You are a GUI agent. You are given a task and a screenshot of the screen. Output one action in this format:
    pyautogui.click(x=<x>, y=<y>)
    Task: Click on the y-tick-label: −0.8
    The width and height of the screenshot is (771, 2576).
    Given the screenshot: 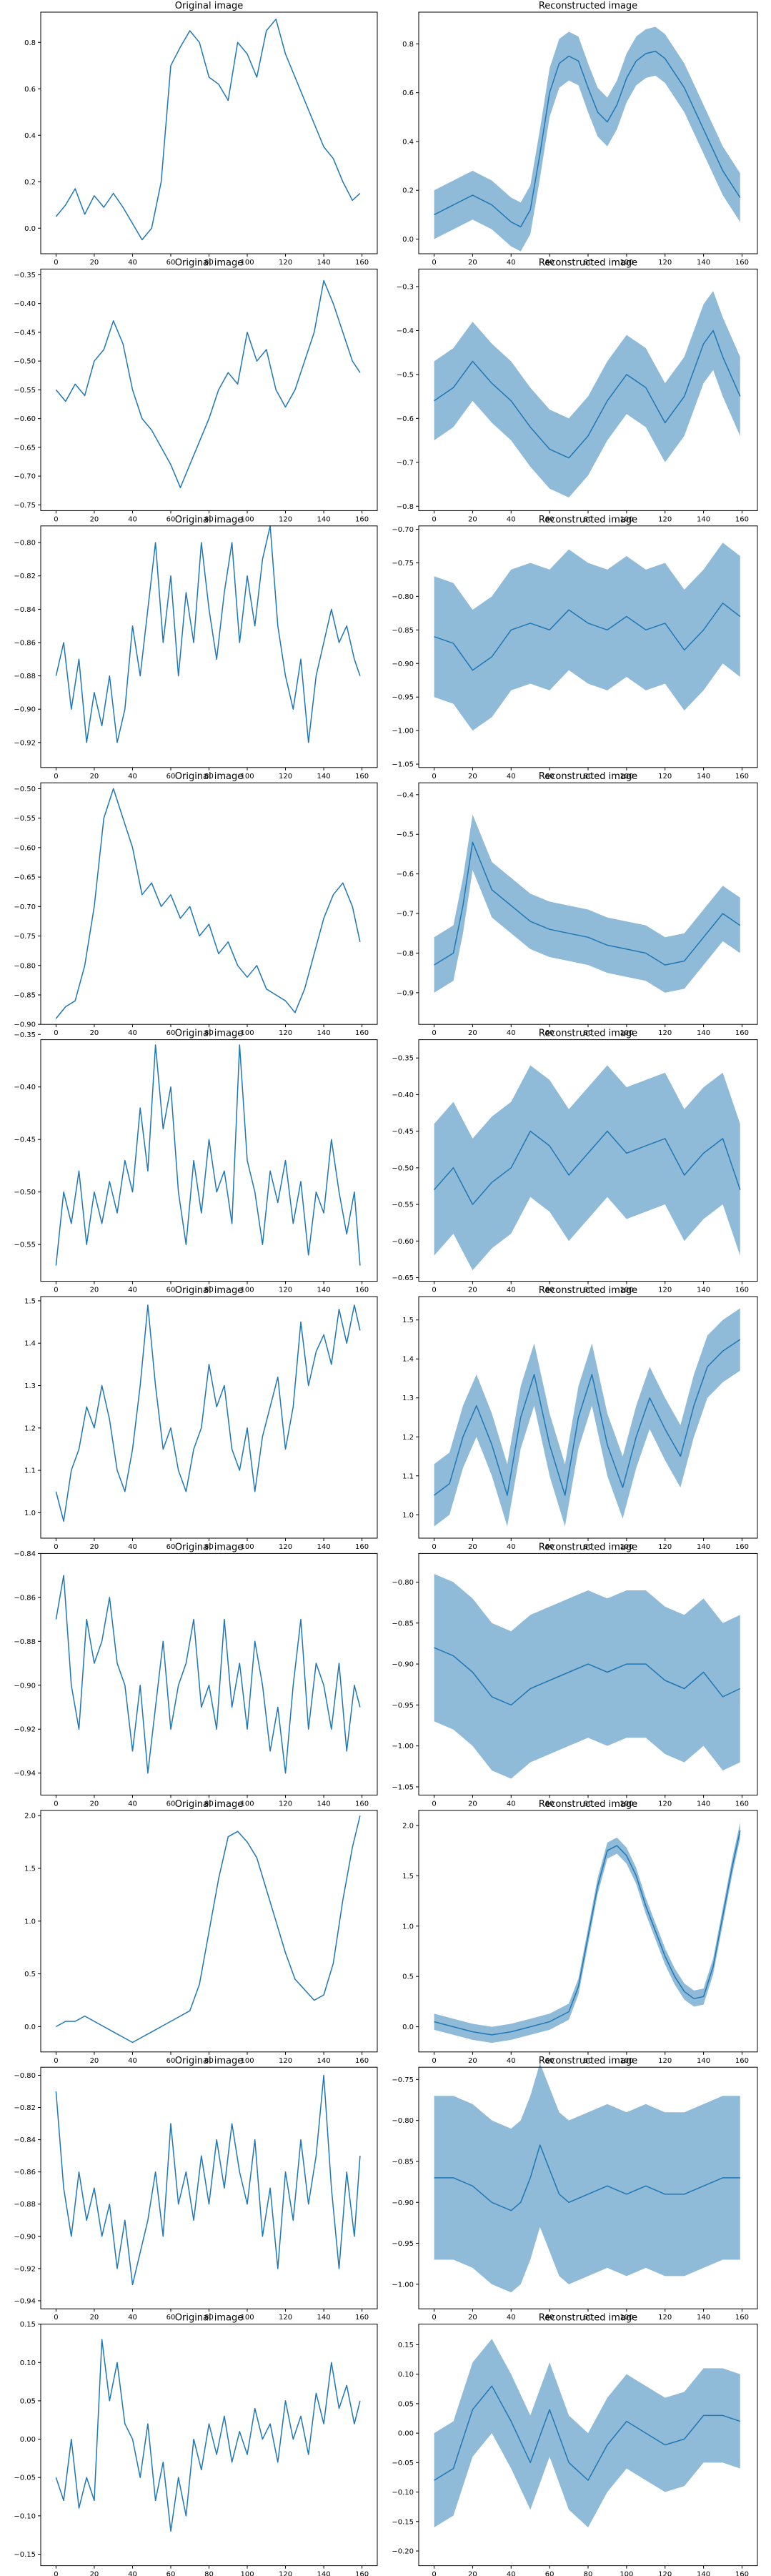 What is the action you would take?
    pyautogui.click(x=405, y=507)
    